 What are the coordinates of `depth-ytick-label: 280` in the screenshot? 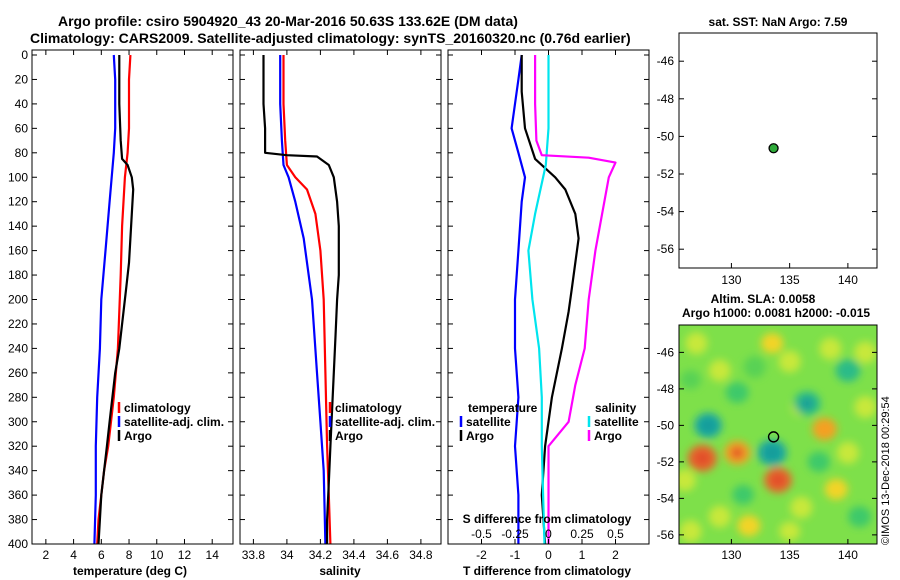 It's located at (18, 397).